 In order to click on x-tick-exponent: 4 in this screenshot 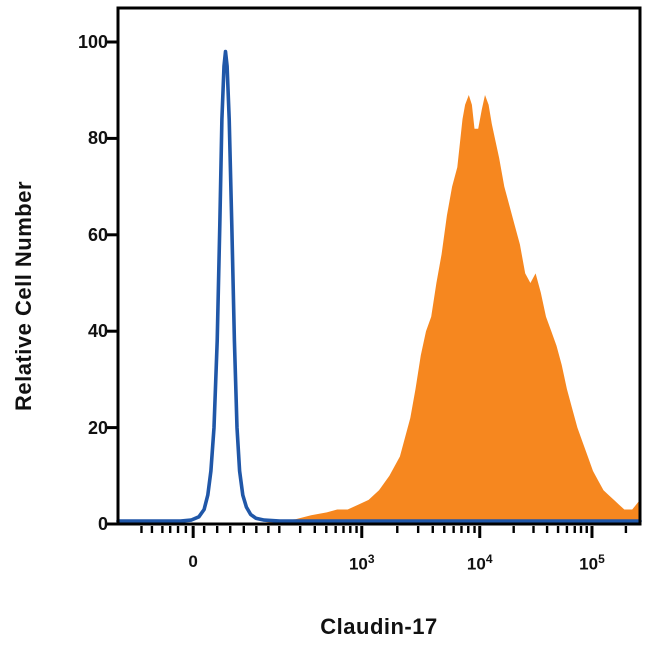, I will do `click(489, 559)`.